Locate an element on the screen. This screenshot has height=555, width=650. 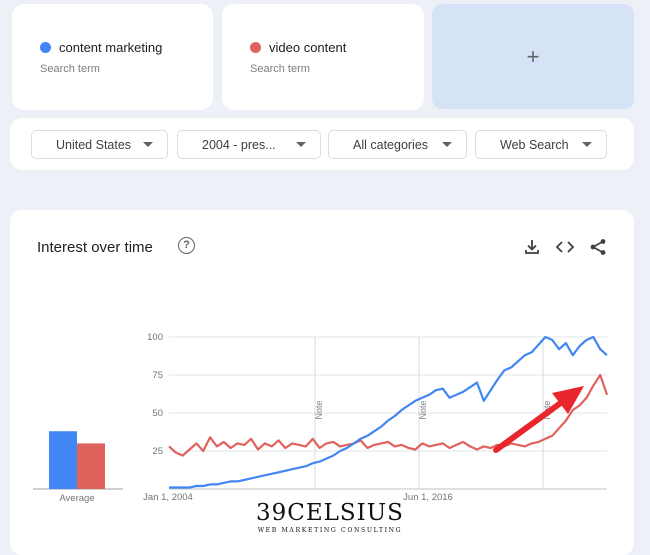
search-type-dropdown: Web Search is located at coordinates (541, 144).